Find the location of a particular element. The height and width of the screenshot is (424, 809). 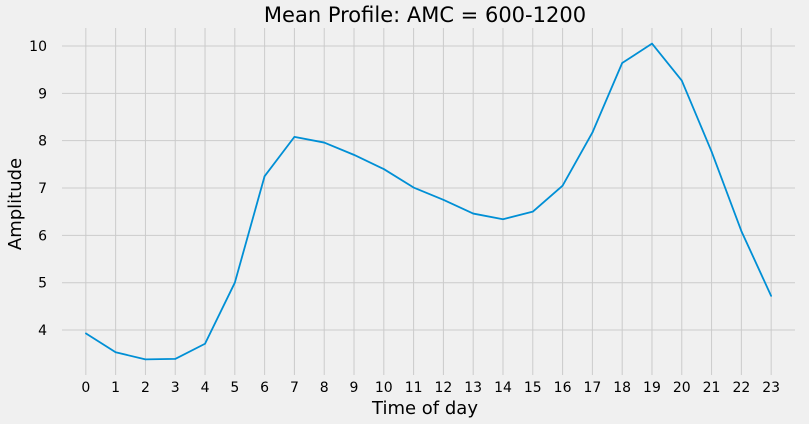

x-tick-label: 21 is located at coordinates (712, 388).